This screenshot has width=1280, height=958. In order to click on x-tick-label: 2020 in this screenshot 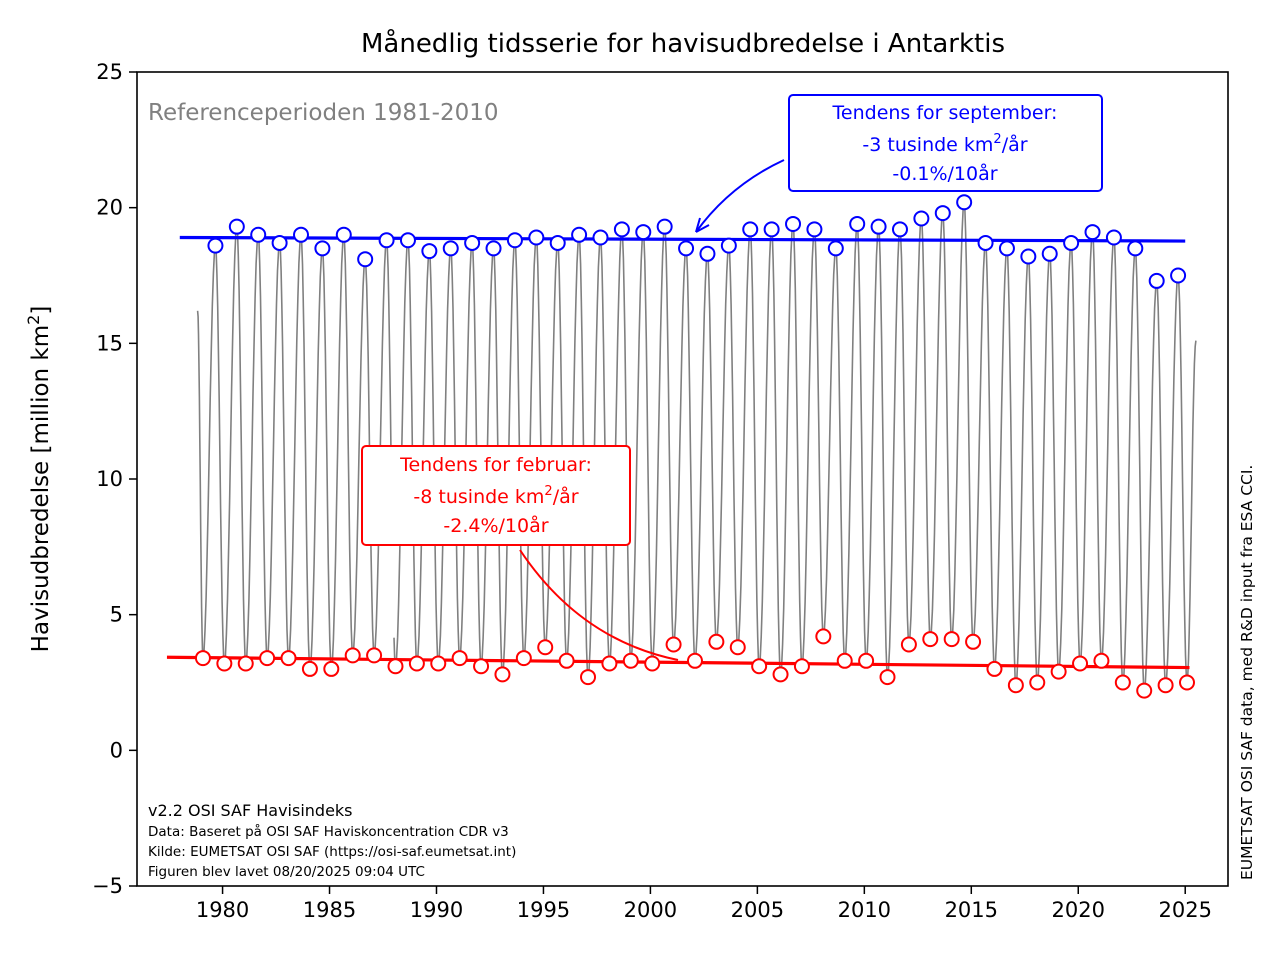, I will do `click(1078, 910)`.